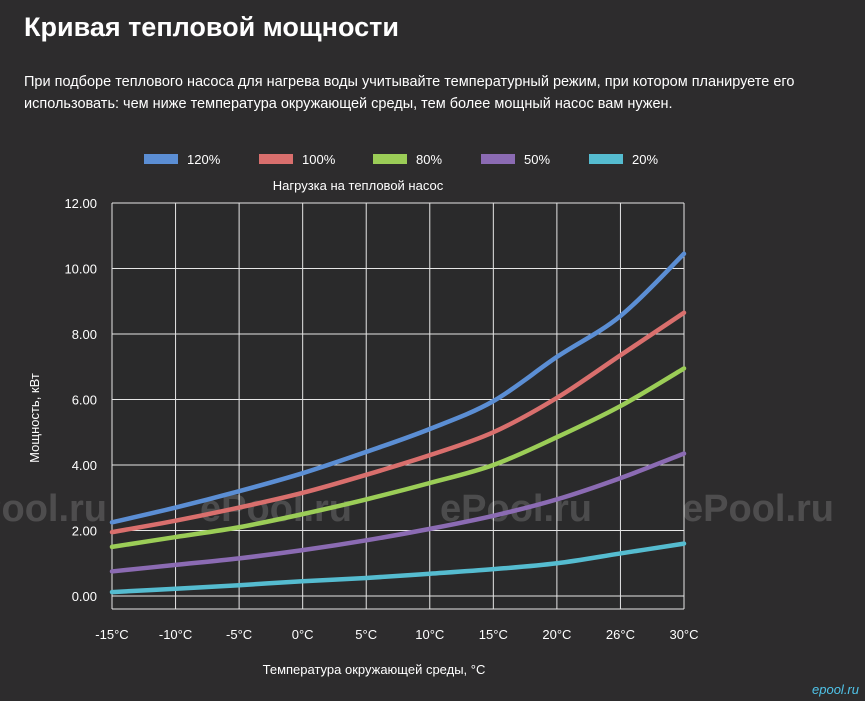 The height and width of the screenshot is (701, 865). I want to click on x-tick-label: 5°C, so click(366, 634).